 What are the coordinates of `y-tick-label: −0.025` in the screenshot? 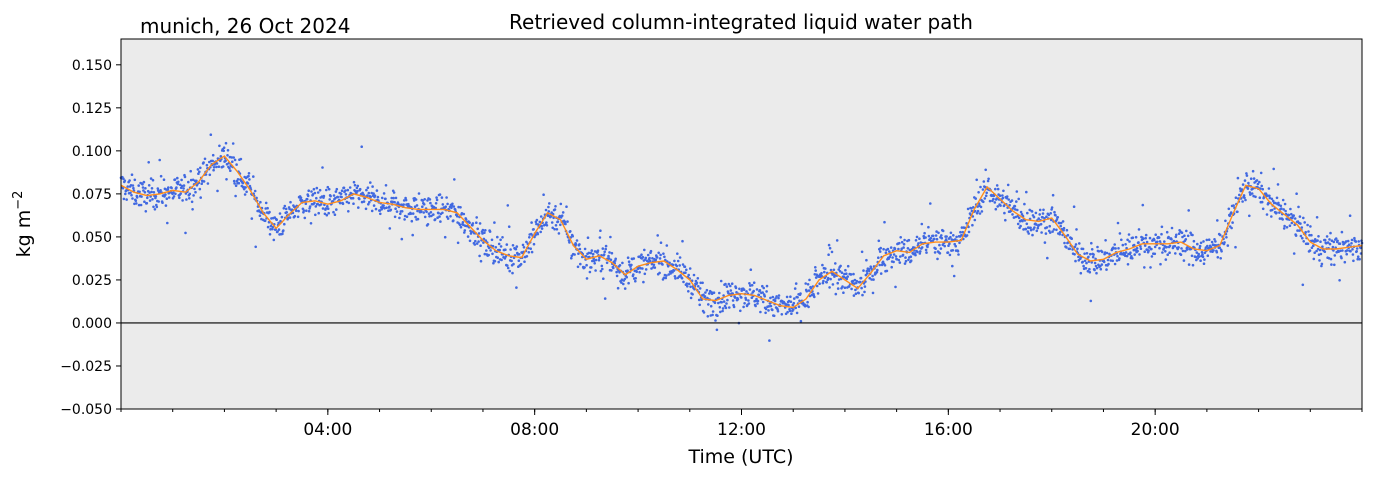 It's located at (86, 367).